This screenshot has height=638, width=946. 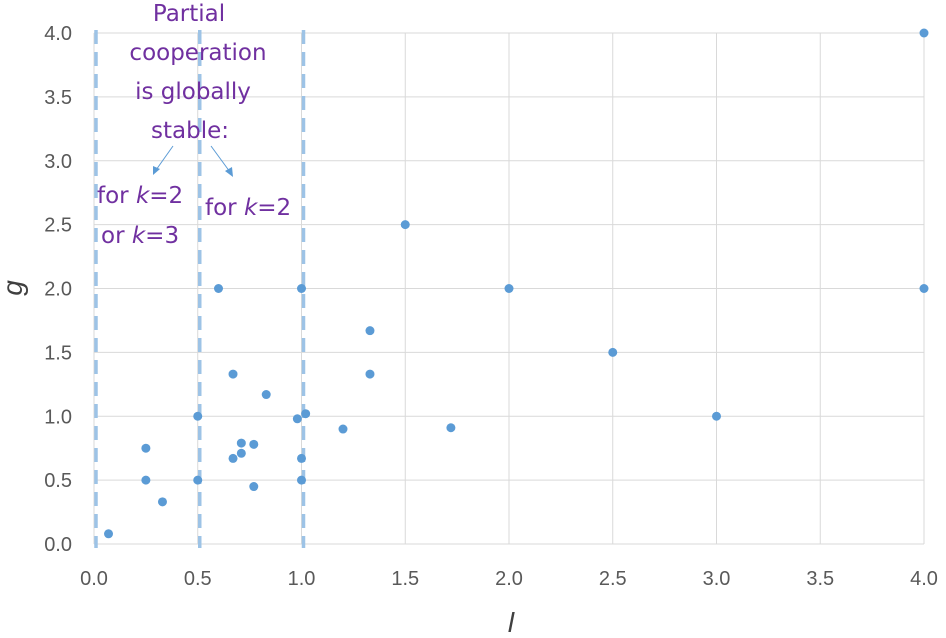 What do you see at coordinates (14, 288) in the screenshot?
I see `y-axis-title: g` at bounding box center [14, 288].